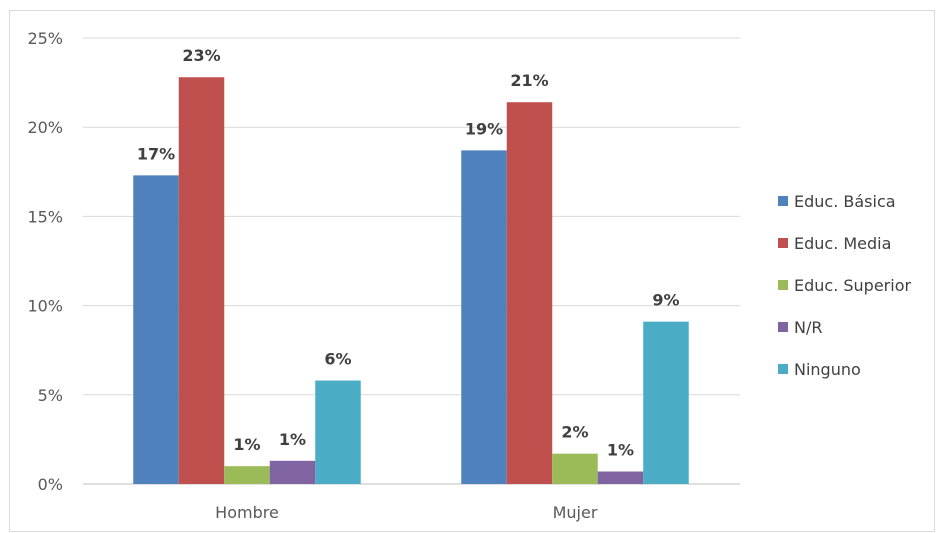 This screenshot has width=936, height=533. I want to click on y-tick-label: 10%, so click(45, 306).